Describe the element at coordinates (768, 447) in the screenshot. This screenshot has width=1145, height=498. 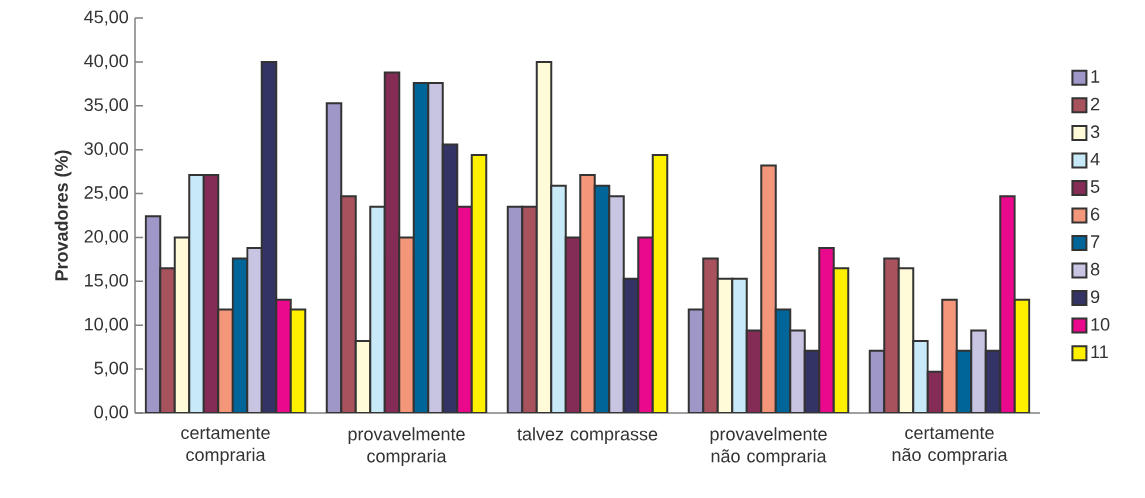
I see `x-tick-label: provavelmente não compraria` at that location.